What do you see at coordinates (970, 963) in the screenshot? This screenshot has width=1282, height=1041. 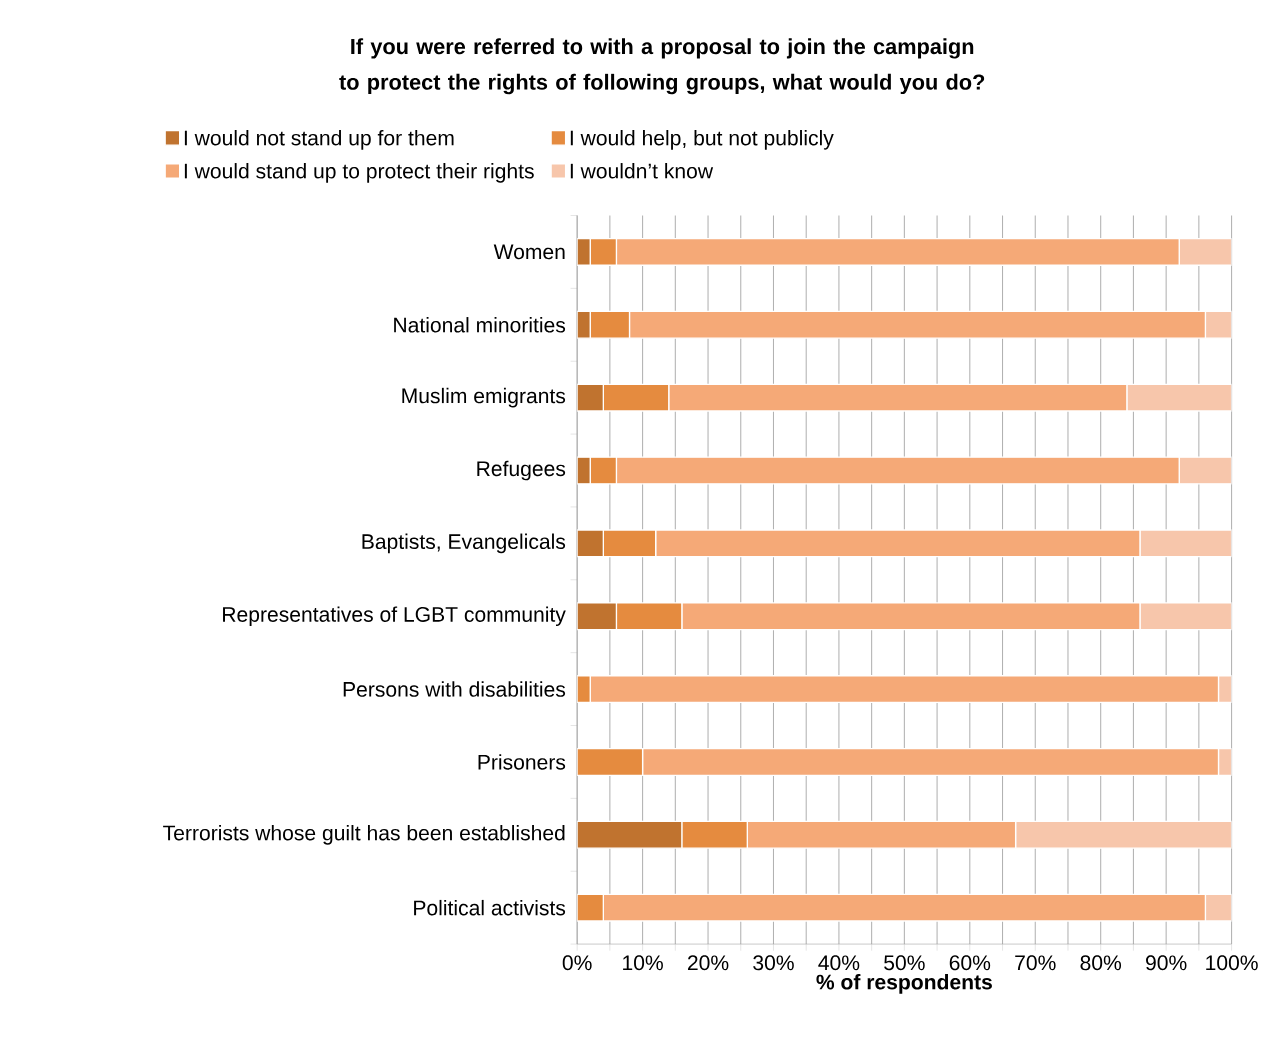 I see `x-tick-label: 60%` at bounding box center [970, 963].